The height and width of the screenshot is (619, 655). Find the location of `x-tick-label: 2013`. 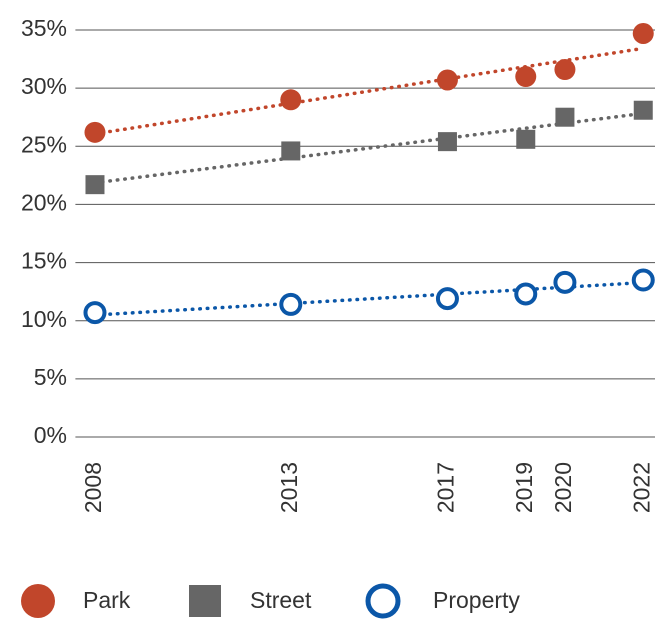

x-tick-label: 2013 is located at coordinates (289, 487).